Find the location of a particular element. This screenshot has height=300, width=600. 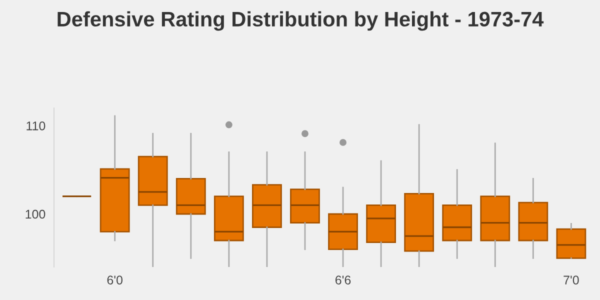

x-tick-label: 6'0 is located at coordinates (114, 280).